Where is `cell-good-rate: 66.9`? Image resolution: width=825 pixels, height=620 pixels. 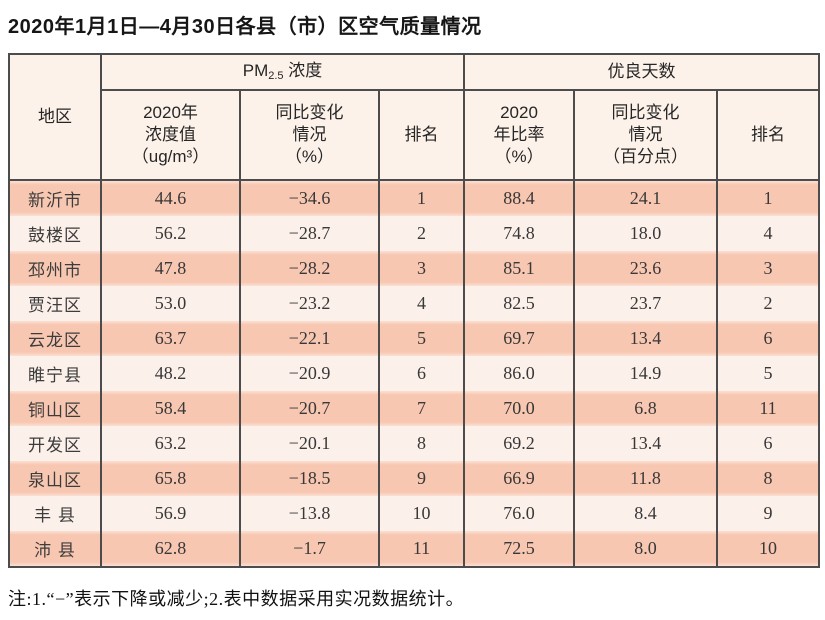
cell-good-rate: 66.9 is located at coordinates (519, 478).